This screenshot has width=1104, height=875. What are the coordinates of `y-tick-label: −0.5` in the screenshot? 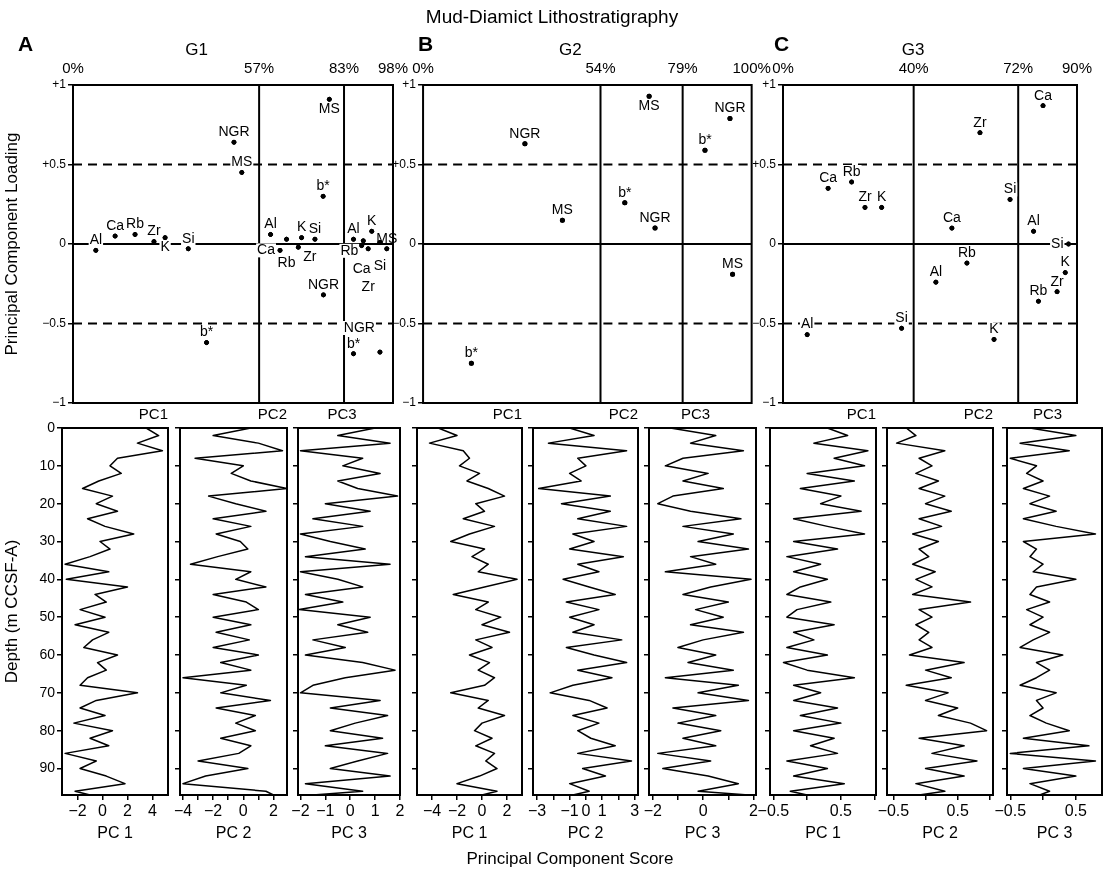 It's located at (764, 322).